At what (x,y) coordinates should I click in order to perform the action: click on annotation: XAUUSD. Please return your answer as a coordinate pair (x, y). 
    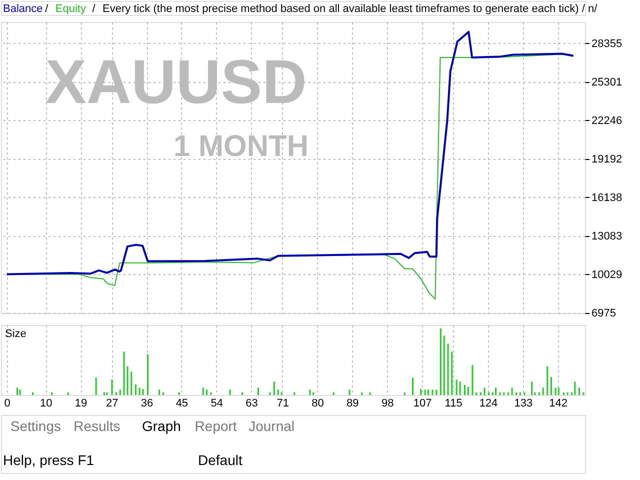
    Looking at the image, I should click on (176, 82).